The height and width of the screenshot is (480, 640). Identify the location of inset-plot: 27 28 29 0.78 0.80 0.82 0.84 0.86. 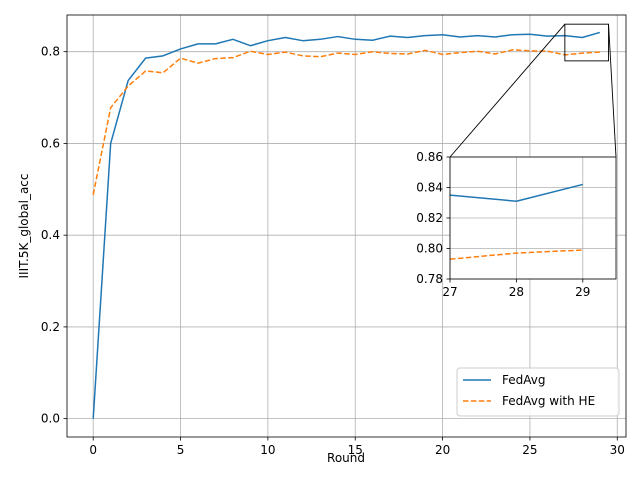
(516, 224).